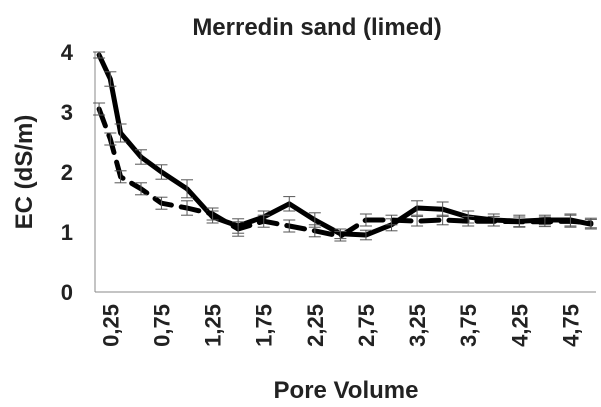 The height and width of the screenshot is (407, 601). Describe the element at coordinates (67, 172) in the screenshot. I see `y-tick-label: 2` at that location.